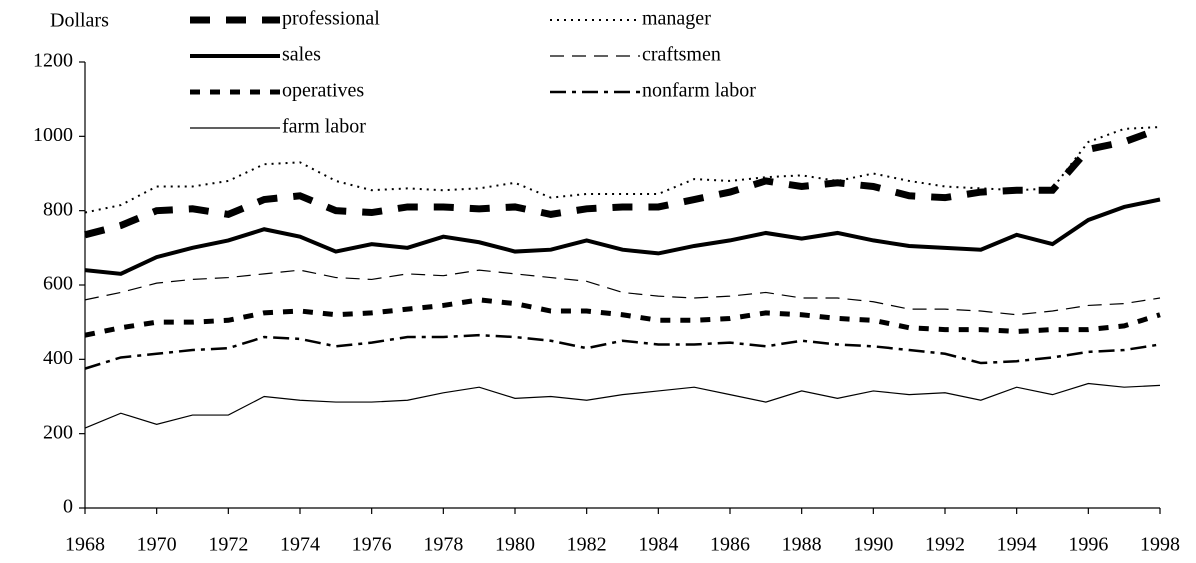 This screenshot has height=563, width=1196. I want to click on legend-label: farm labor, so click(324, 127).